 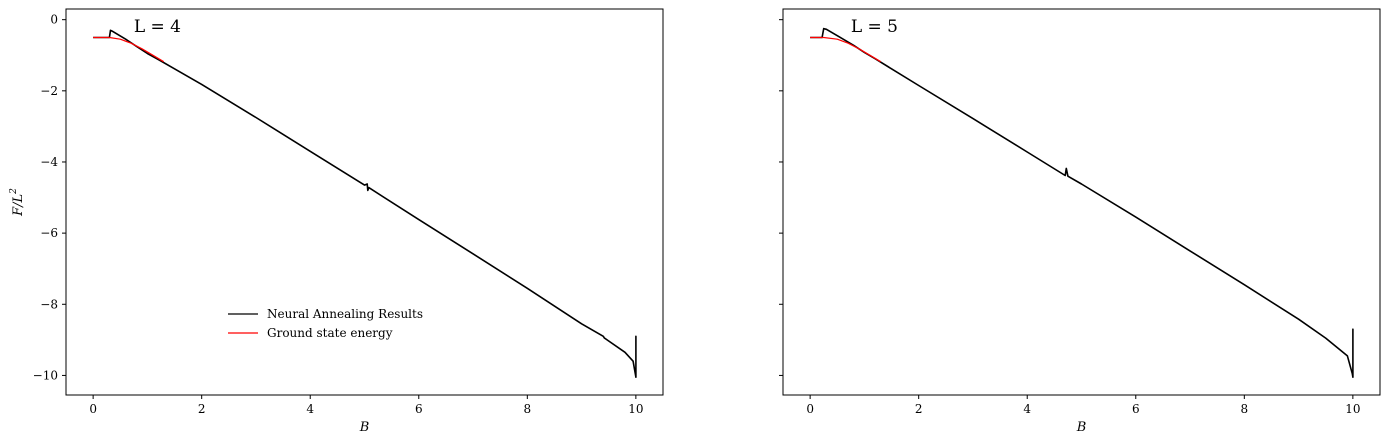 I want to click on legend-entry-label: Ground state energy, so click(x=330, y=333).